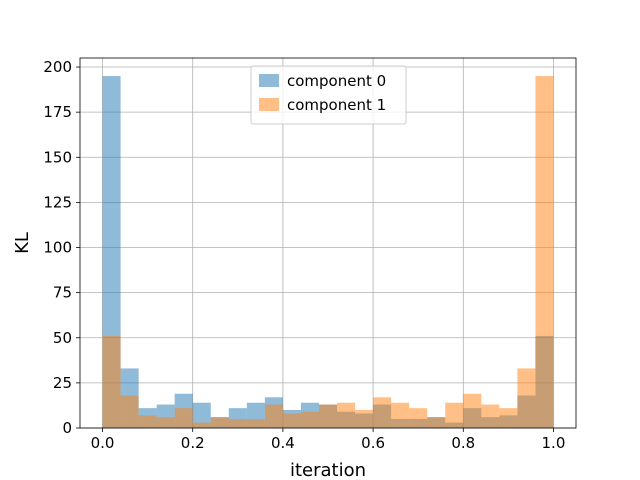 The width and height of the screenshot is (640, 480). I want to click on x-tick-label: 0.2, so click(193, 443).